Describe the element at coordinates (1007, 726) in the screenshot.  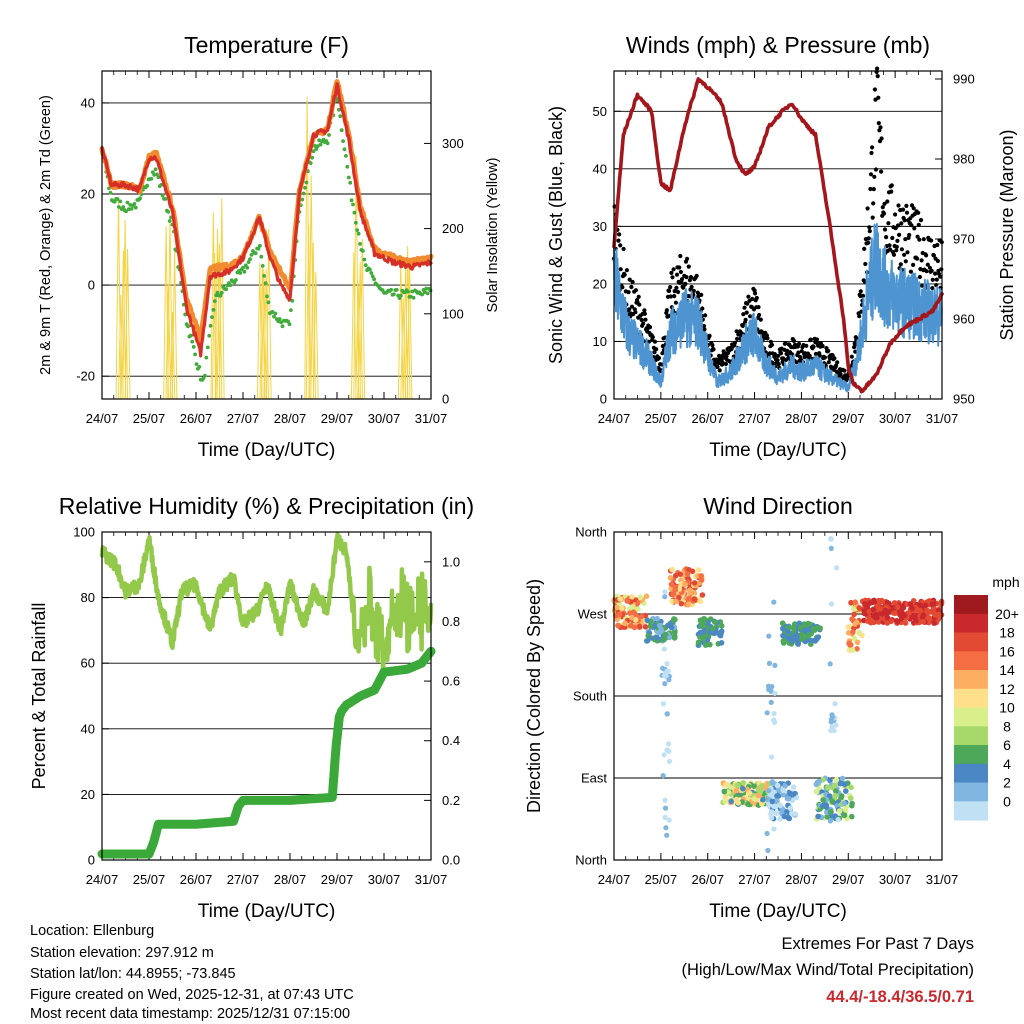
I see `wind-direction-colorbar-label: 8` at that location.